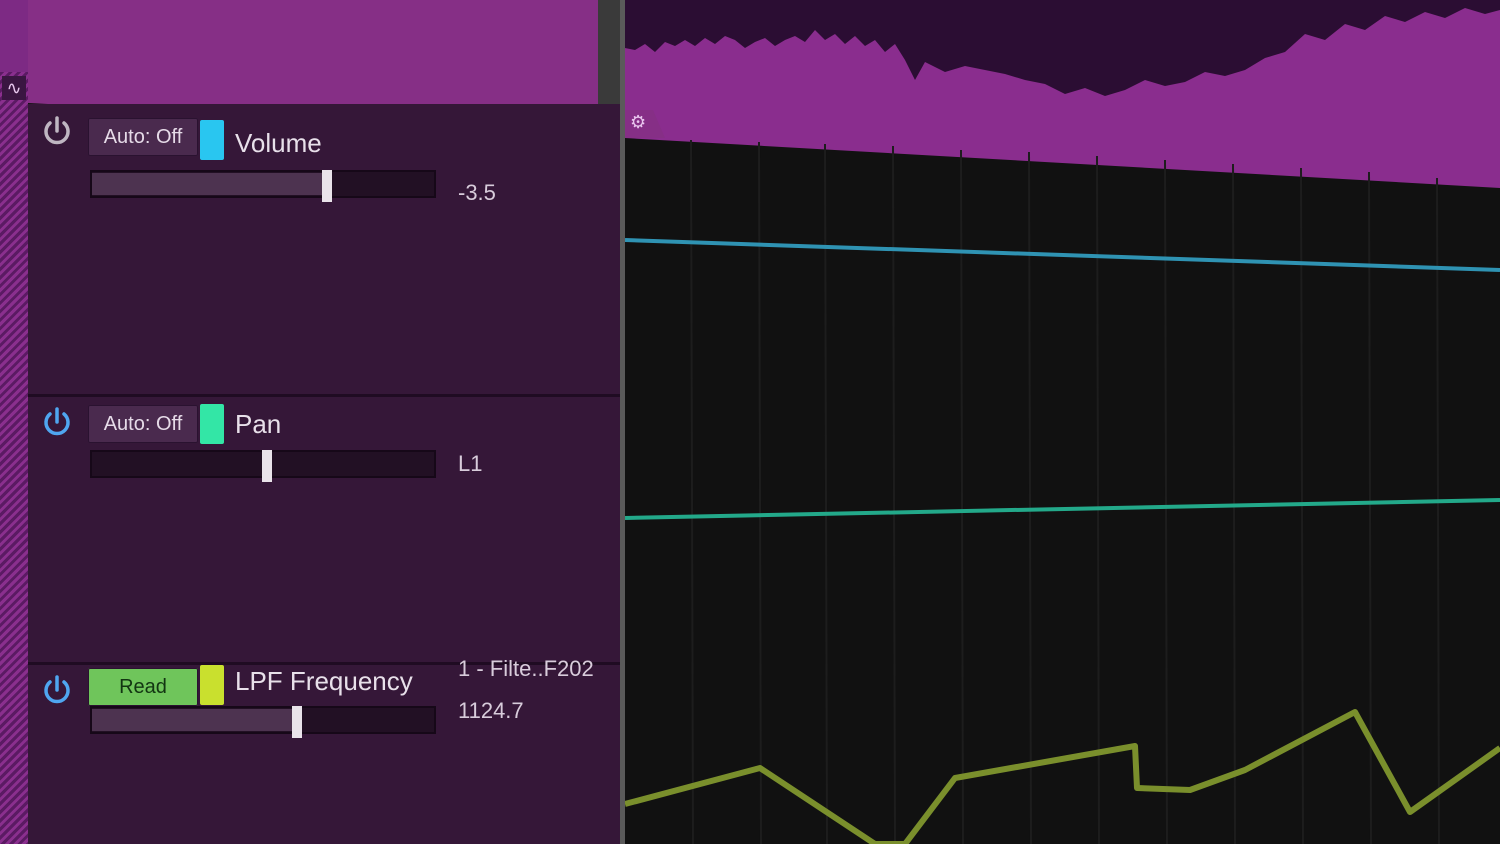 The image size is (1500, 844). What do you see at coordinates (526, 668) in the screenshot?
I see `plugin-name: 1 - Filte..F202` at bounding box center [526, 668].